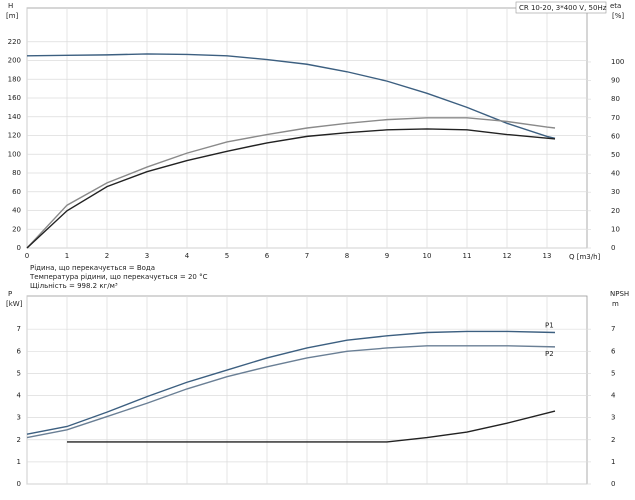 This screenshot has height=500, width=635. I want to click on y2-tick-label: 60, so click(615, 136).